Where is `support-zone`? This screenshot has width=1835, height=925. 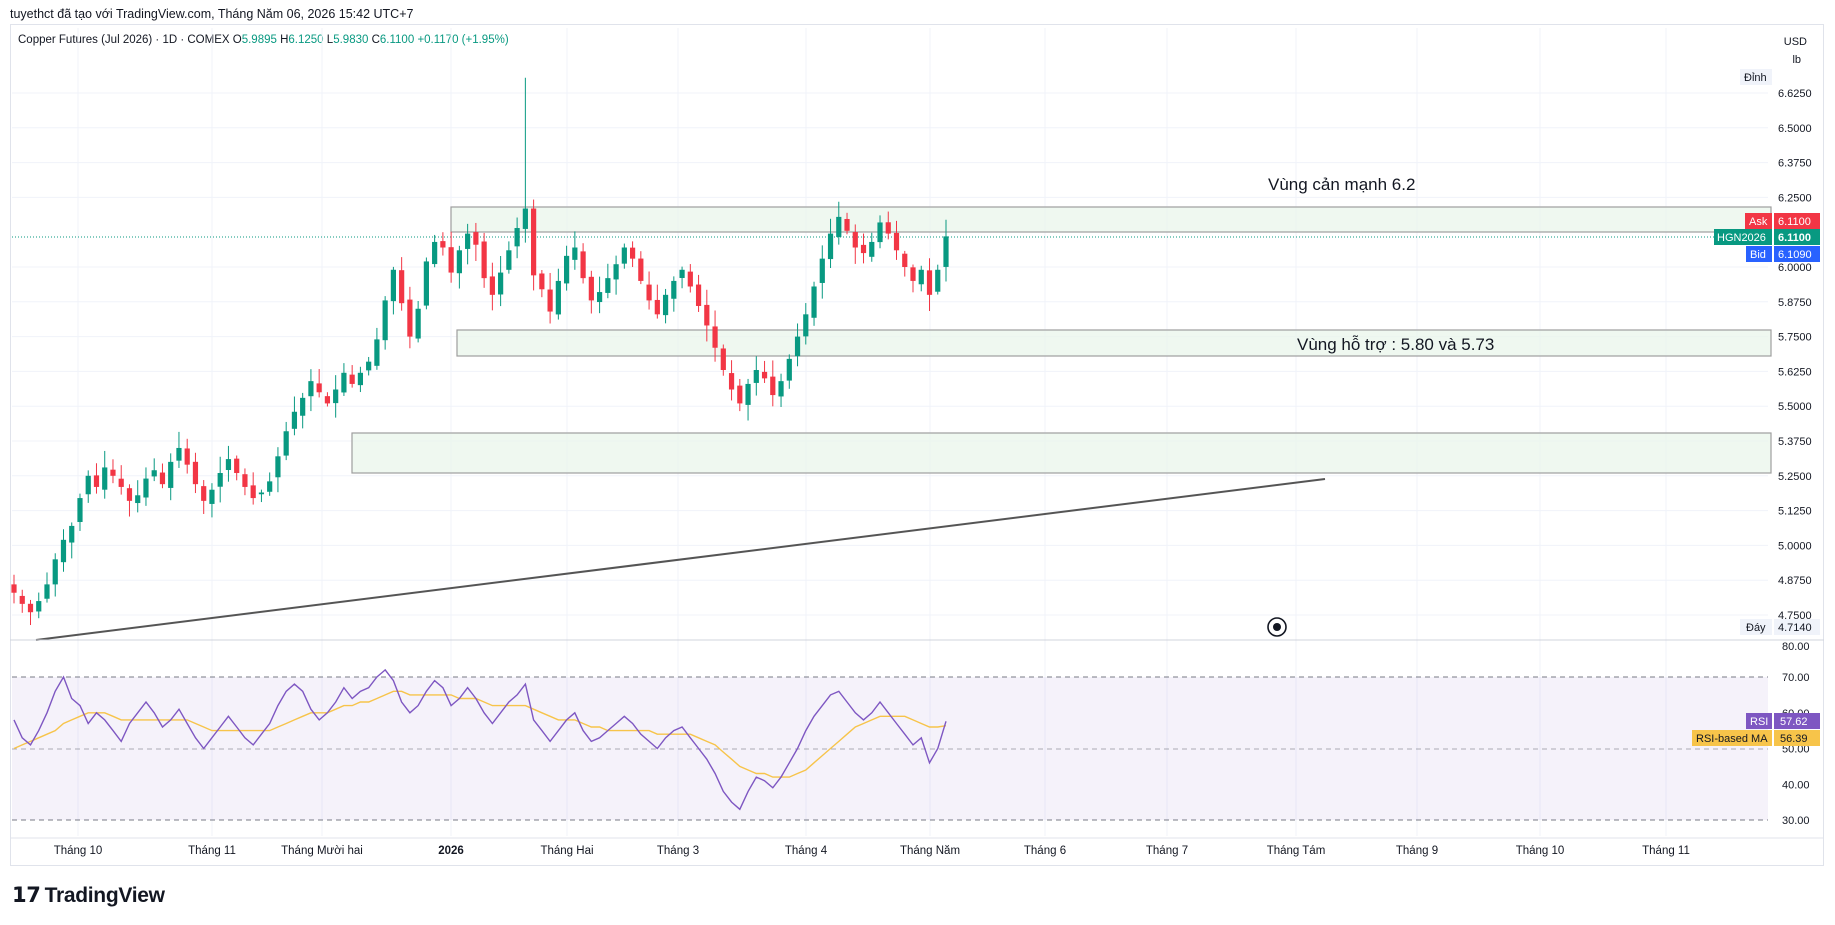
support-zone is located at coordinates (1114, 343).